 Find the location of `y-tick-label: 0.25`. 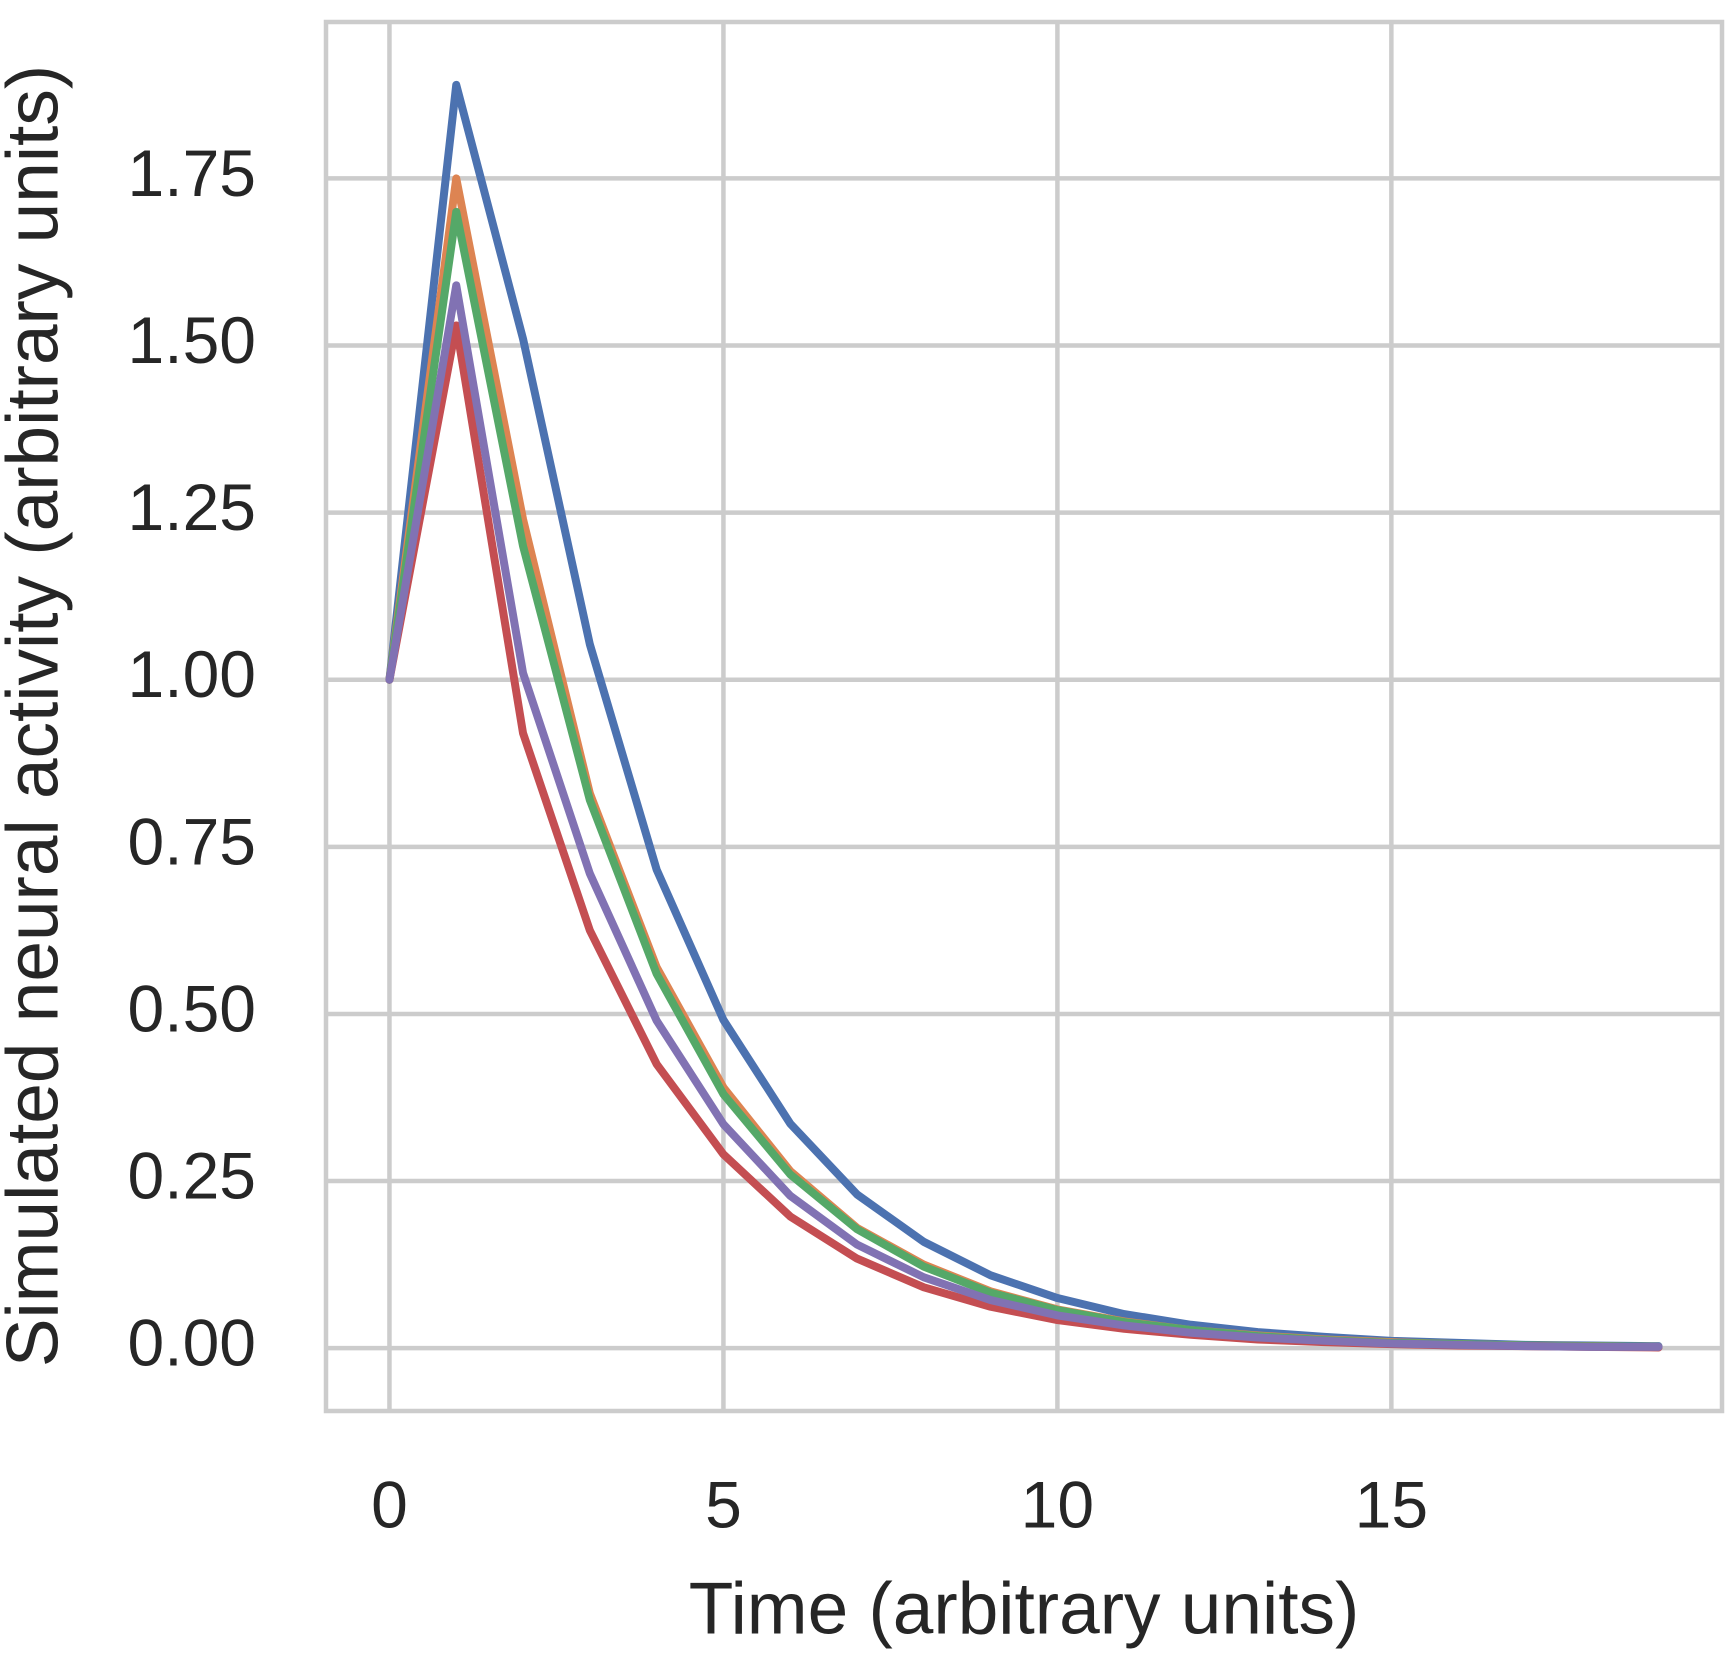

y-tick-label: 0.25 is located at coordinates (192, 1175).